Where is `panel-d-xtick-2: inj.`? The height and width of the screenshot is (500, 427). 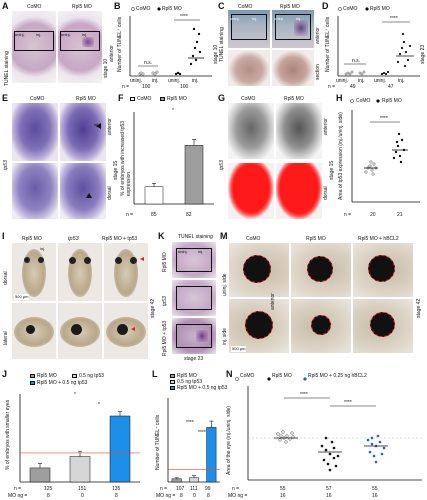 panel-d-xtick-2: inj. is located at coordinates (361, 81).